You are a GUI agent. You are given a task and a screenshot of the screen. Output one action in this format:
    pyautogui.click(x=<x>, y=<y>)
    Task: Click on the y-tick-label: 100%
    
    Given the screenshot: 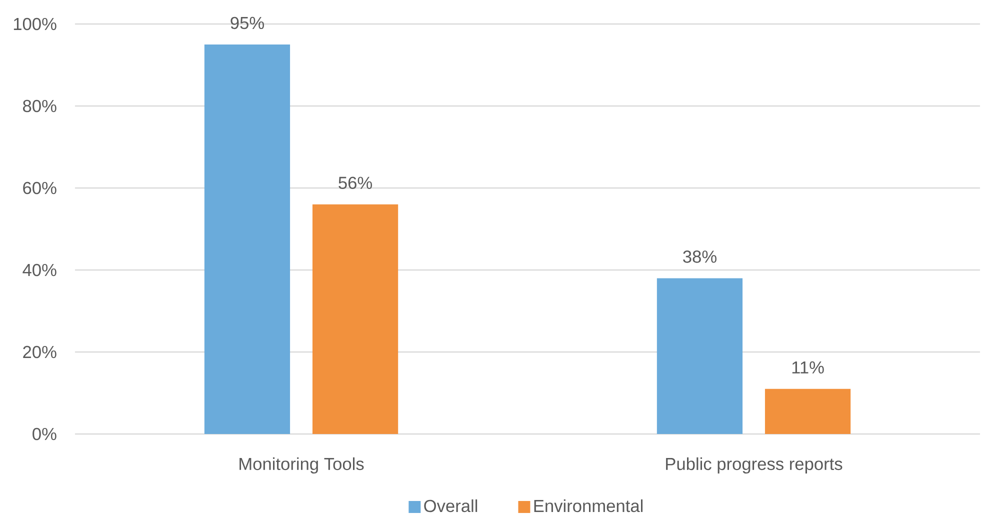 What is the action you would take?
    pyautogui.click(x=35, y=24)
    